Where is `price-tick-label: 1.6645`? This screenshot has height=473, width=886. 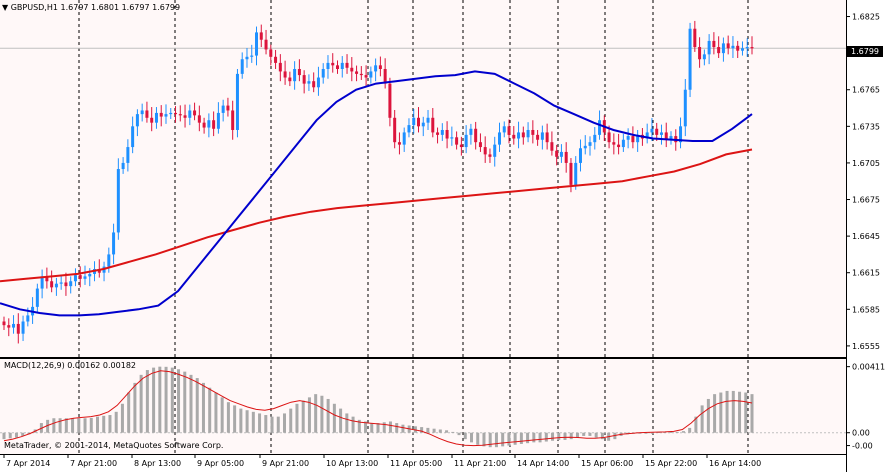
price-tick-label: 1.6645 is located at coordinates (866, 236).